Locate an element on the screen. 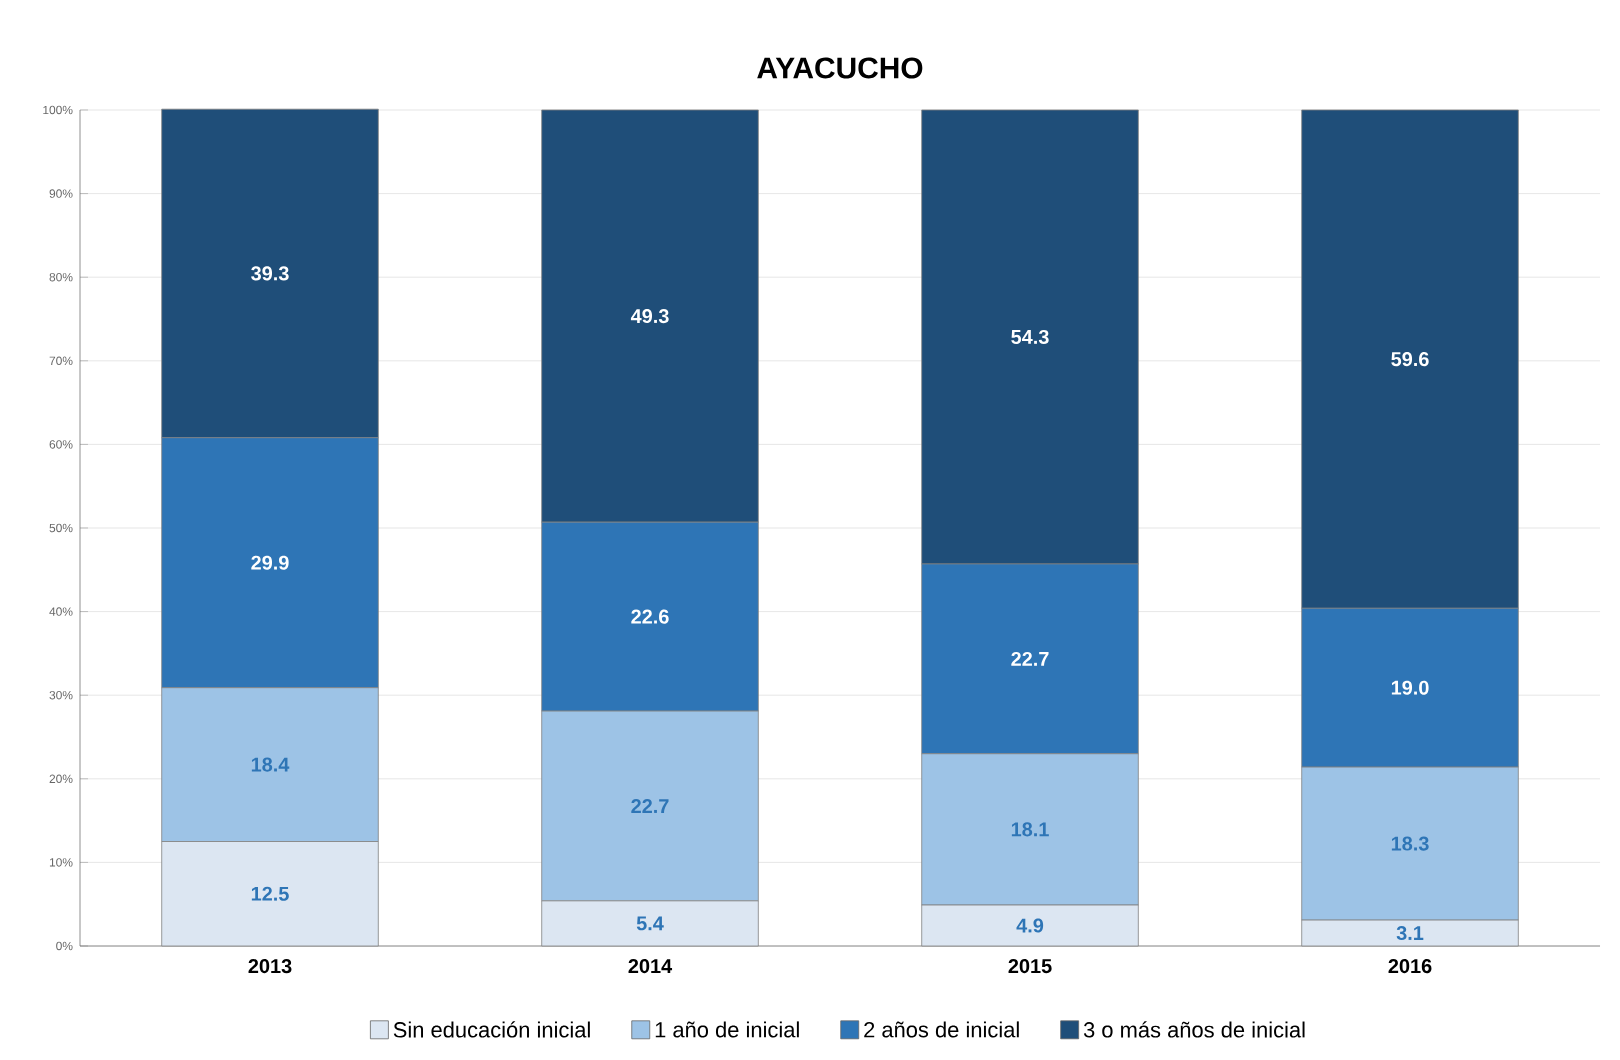  x-tick-label: 2016 is located at coordinates (1410, 966).